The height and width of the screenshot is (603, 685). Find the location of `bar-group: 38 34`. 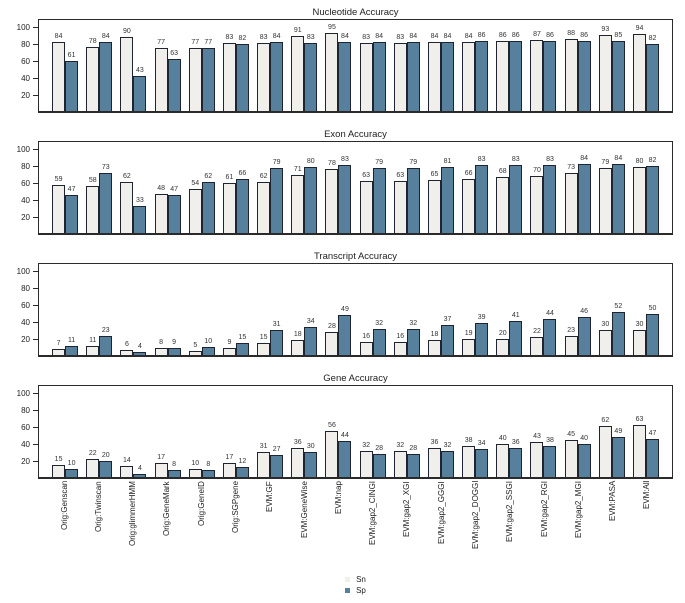

bar-group: 38 34 is located at coordinates (475, 431).